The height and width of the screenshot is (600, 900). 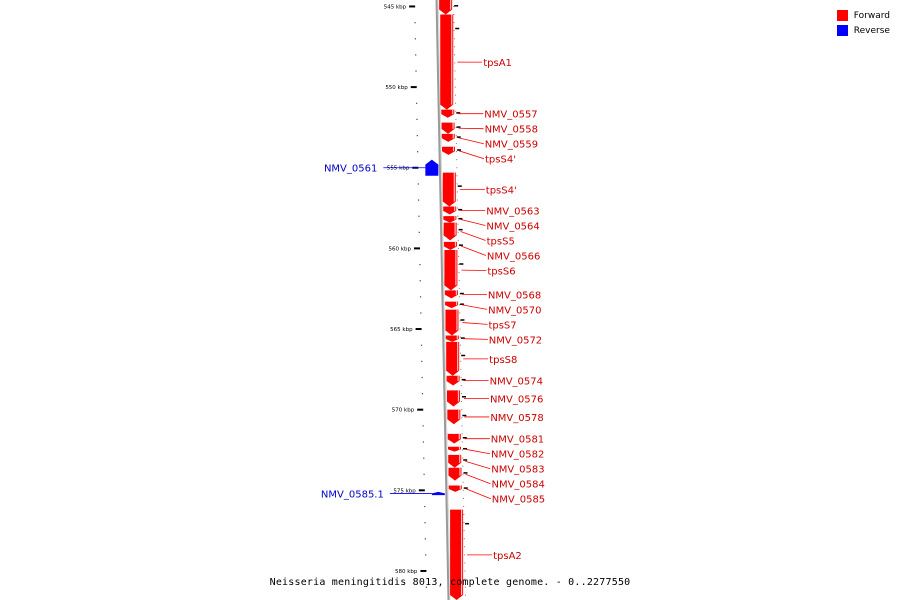 What do you see at coordinates (502, 325) in the screenshot?
I see `gene-label: tpsS7` at bounding box center [502, 325].